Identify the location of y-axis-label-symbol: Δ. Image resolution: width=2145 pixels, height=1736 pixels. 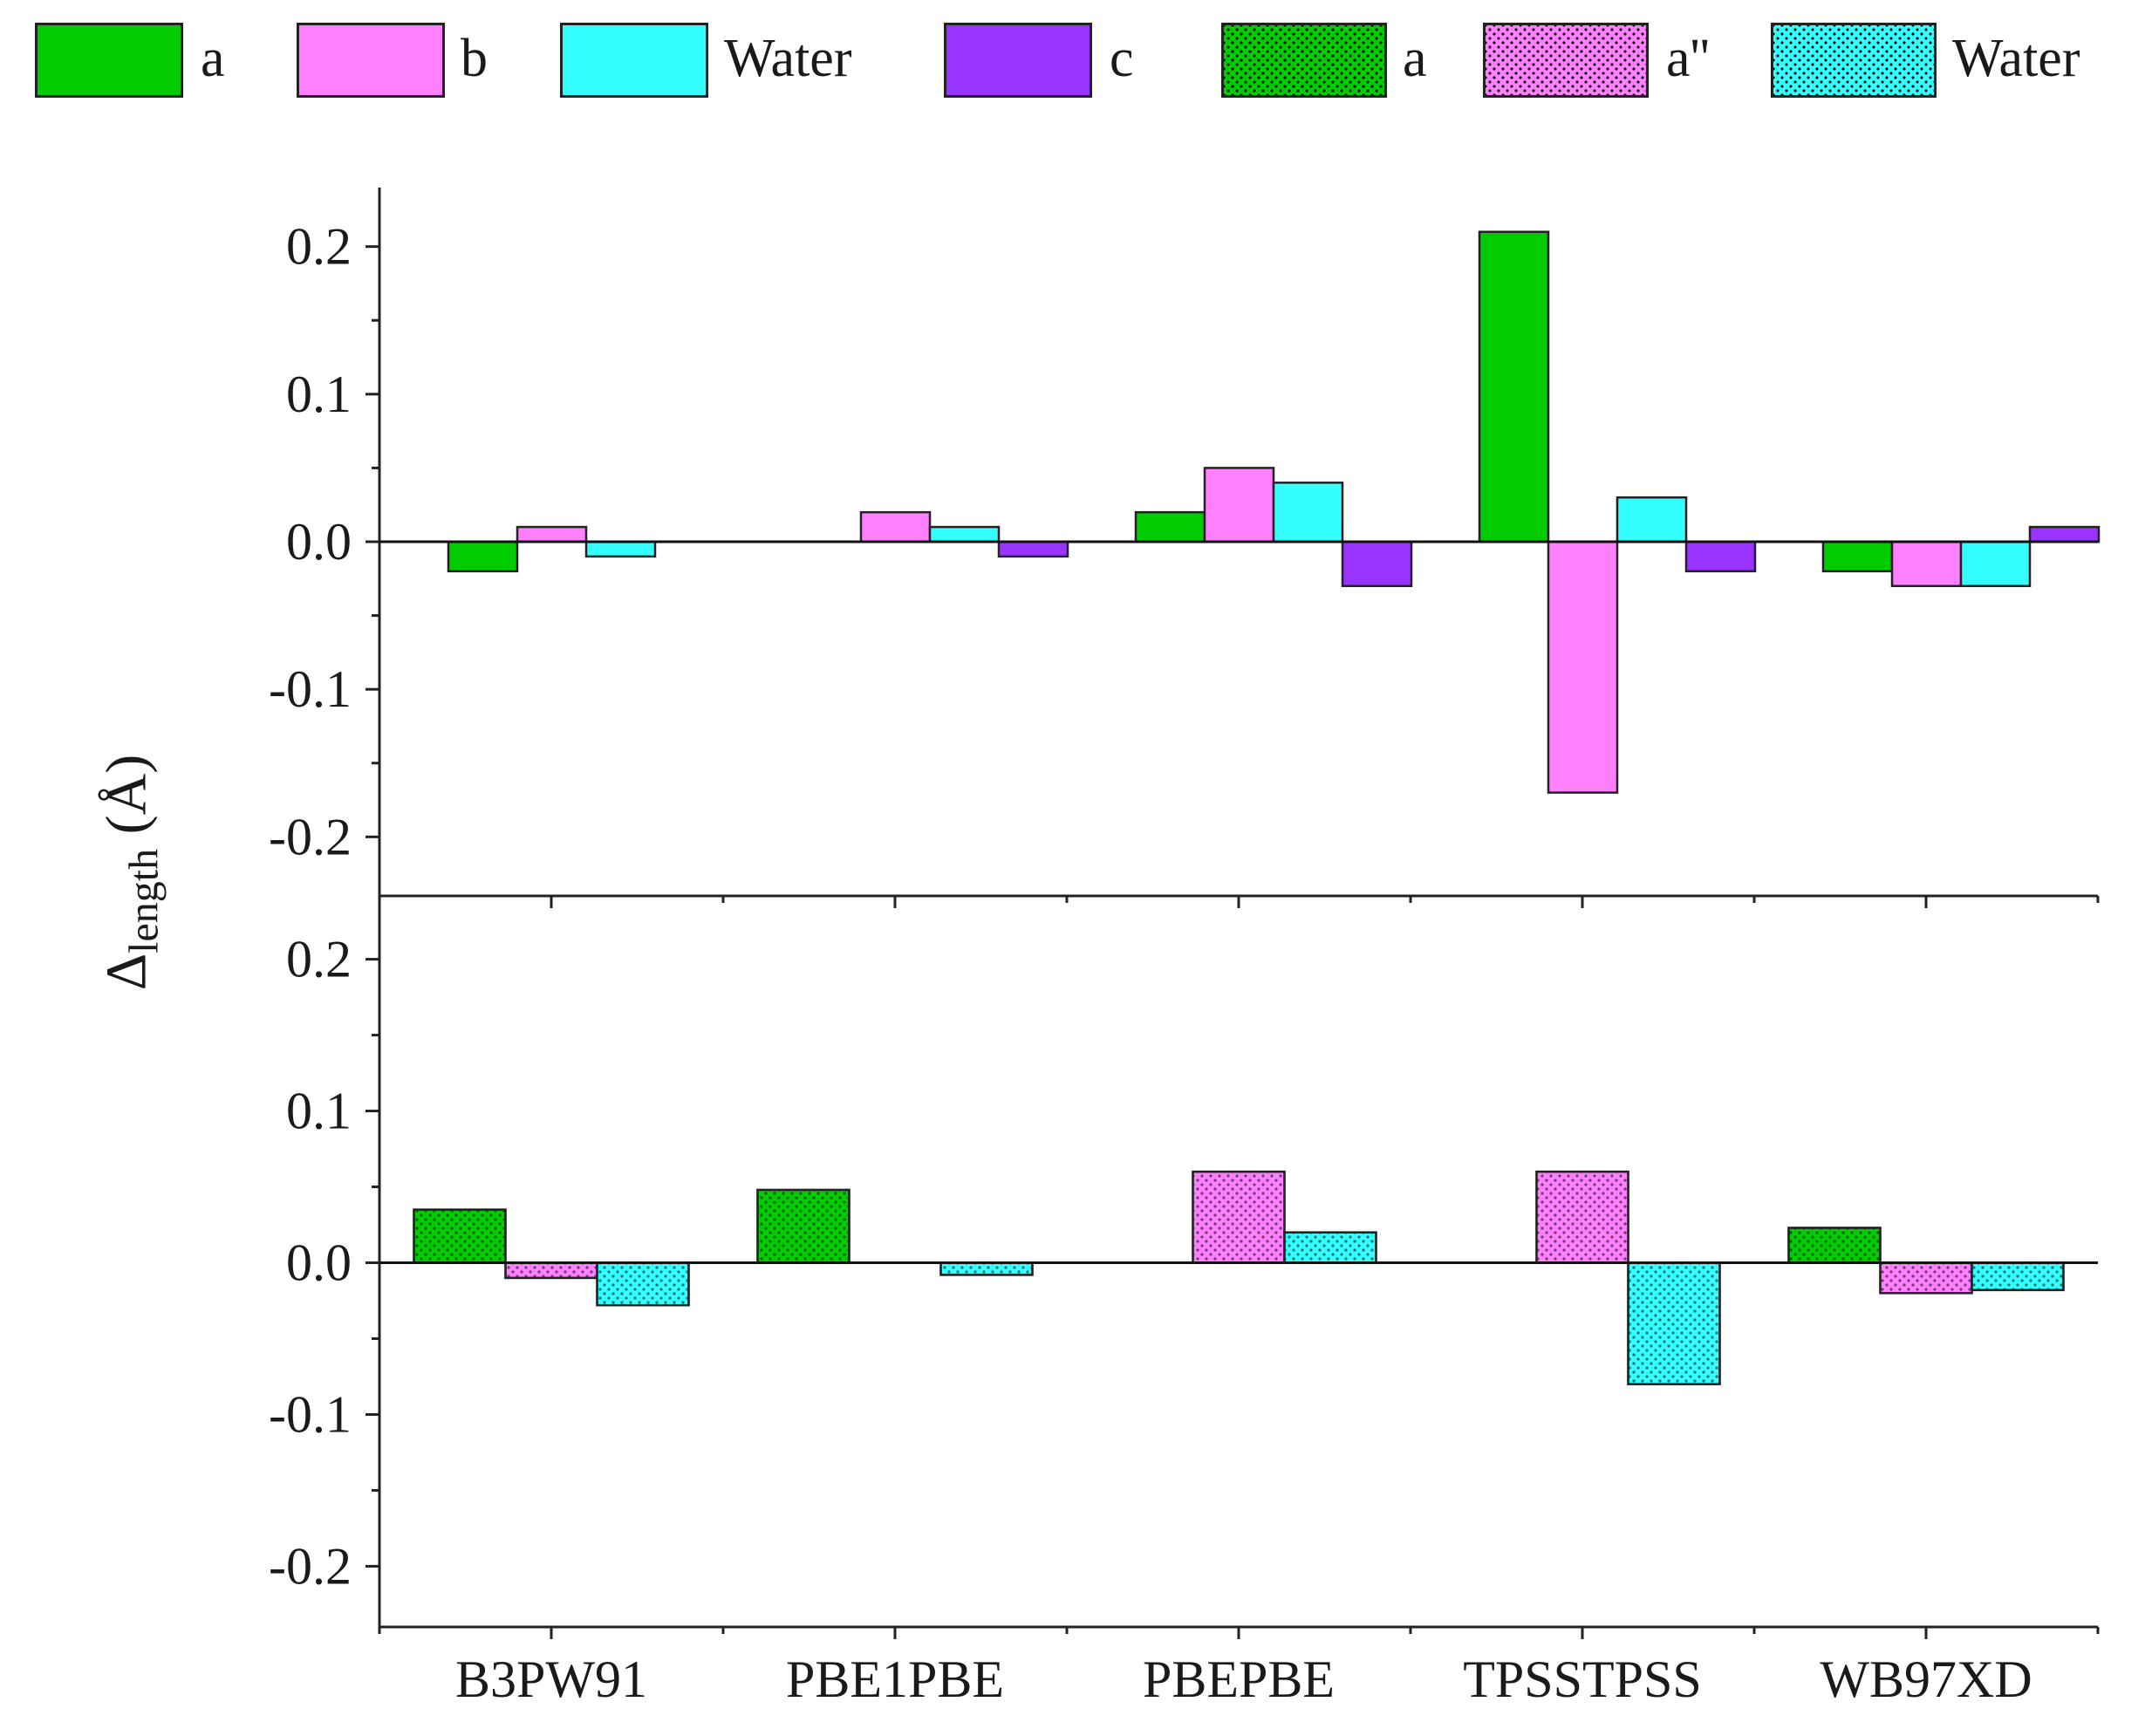
(127, 972).